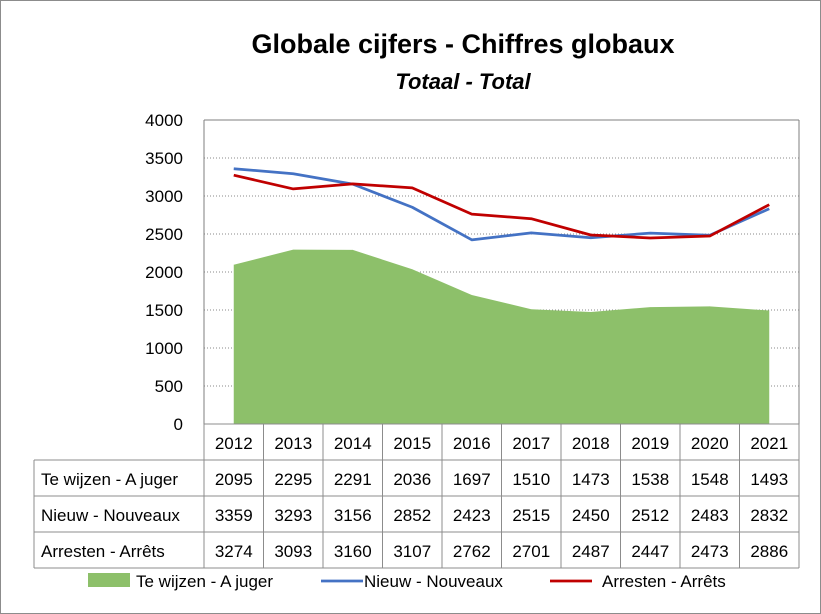 This screenshot has width=821, height=614. What do you see at coordinates (531, 551) in the screenshot?
I see `table-cell-value: 2701` at bounding box center [531, 551].